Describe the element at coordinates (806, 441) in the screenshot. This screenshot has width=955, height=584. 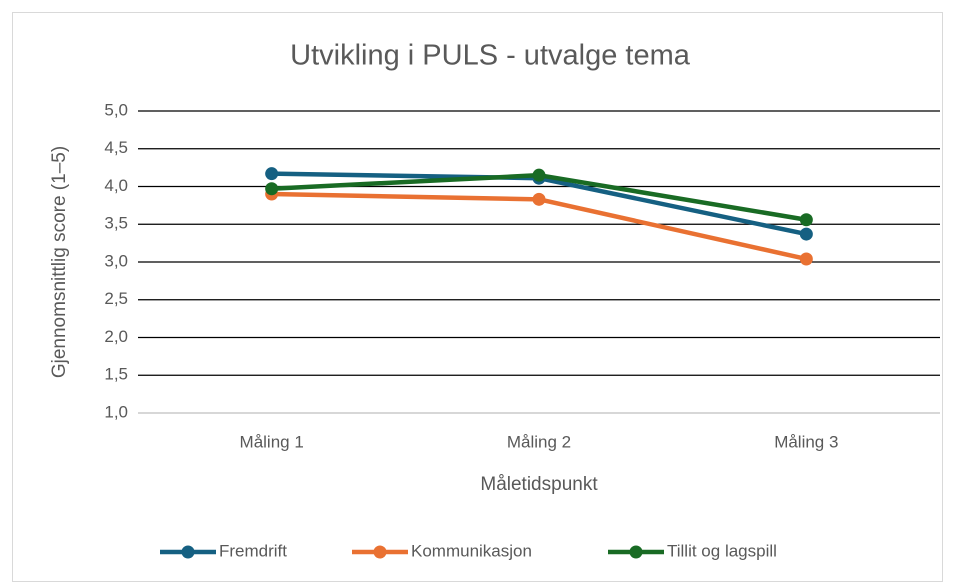
I see `x-tick-label: Måling 3` at that location.